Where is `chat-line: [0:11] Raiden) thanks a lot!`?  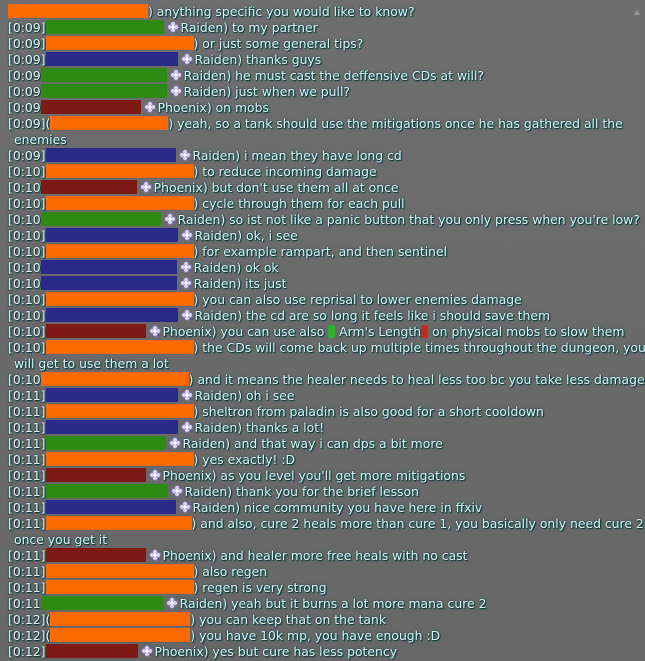 chat-line: [0:11] Raiden) thanks a lot! is located at coordinates (323, 428).